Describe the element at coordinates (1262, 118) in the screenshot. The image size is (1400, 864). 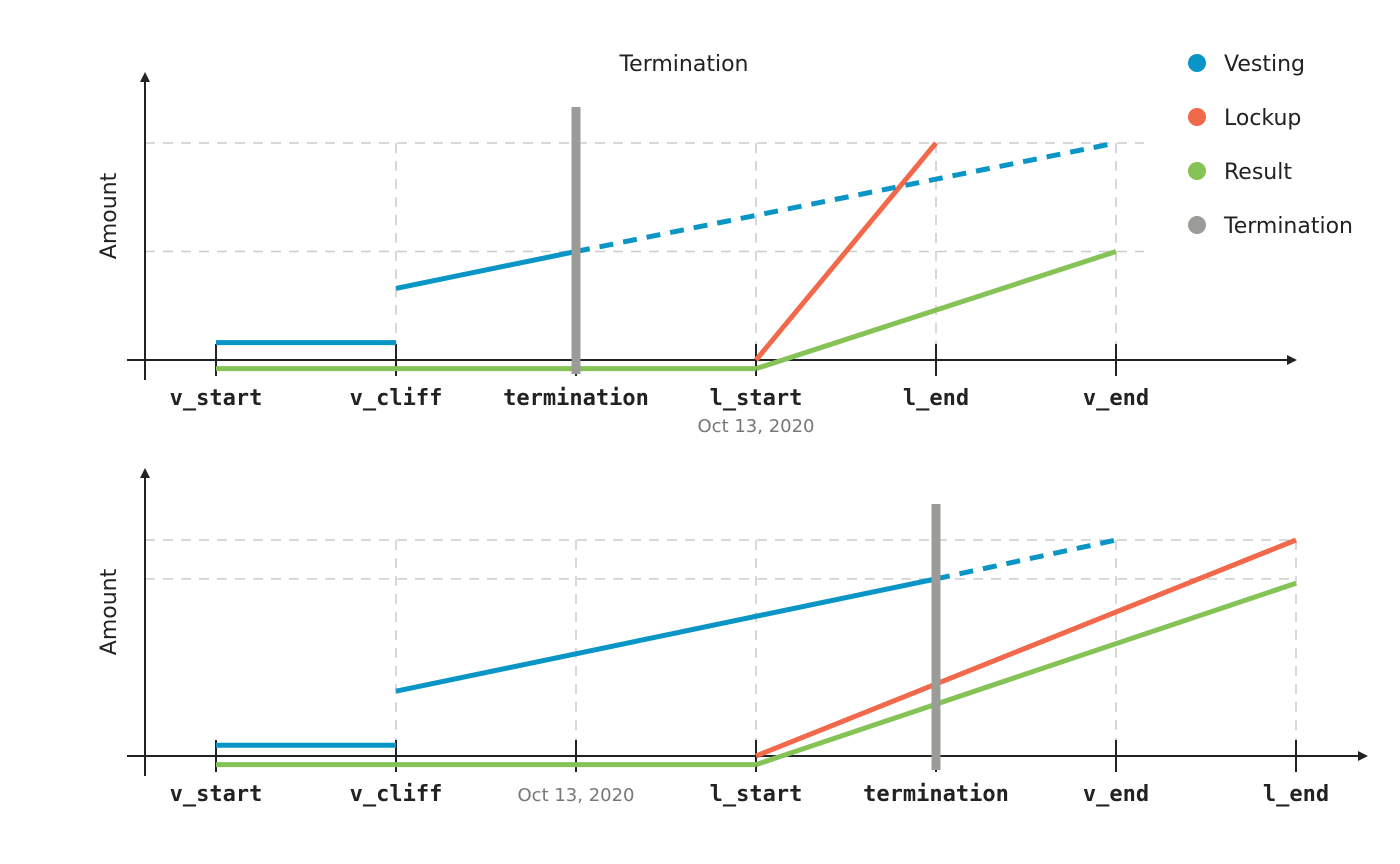
I see `legend-label-lockup: Lockup` at that location.